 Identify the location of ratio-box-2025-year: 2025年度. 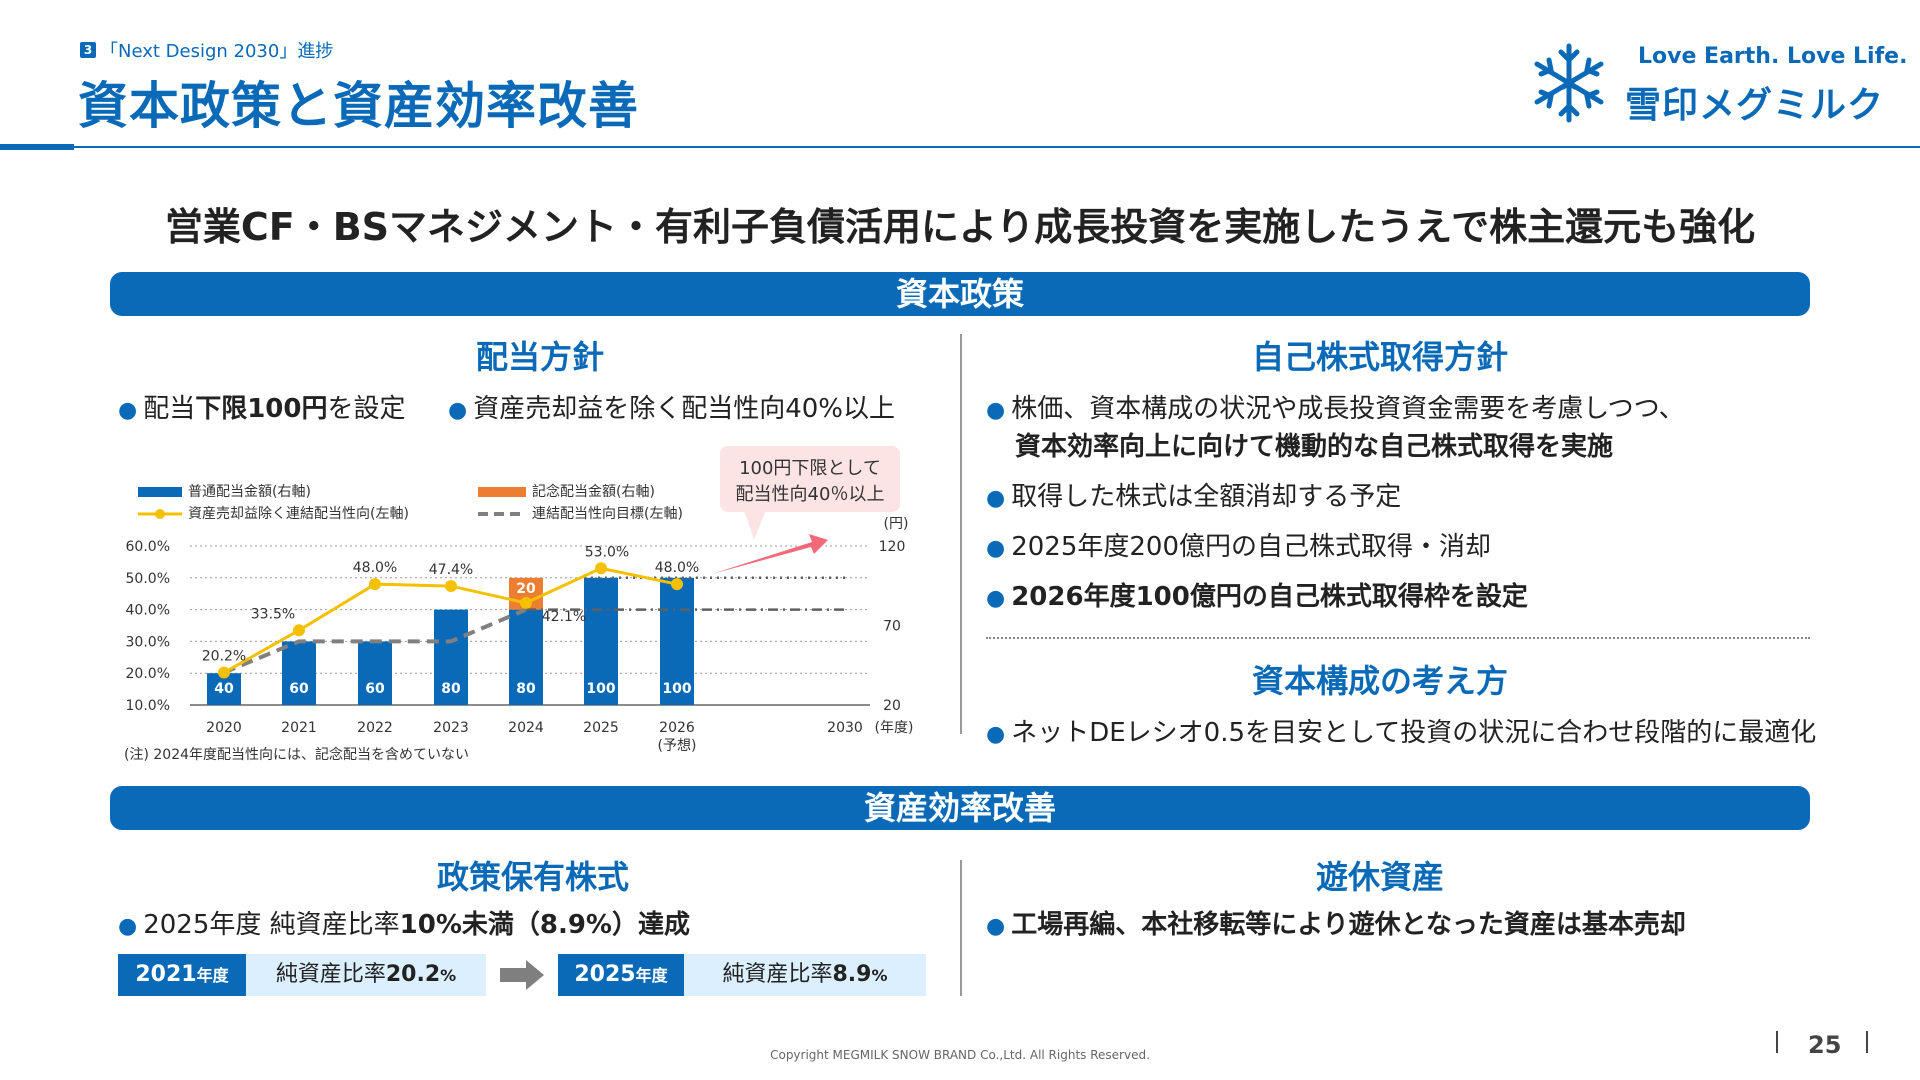
(621, 975).